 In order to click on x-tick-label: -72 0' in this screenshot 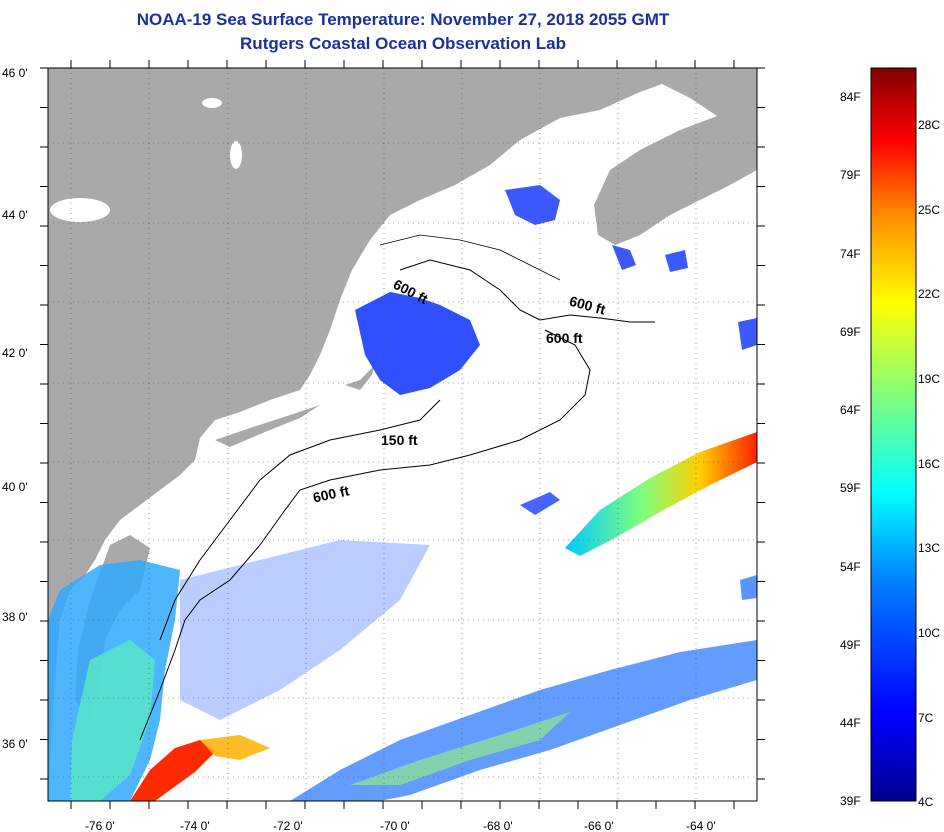, I will do `click(288, 825)`.